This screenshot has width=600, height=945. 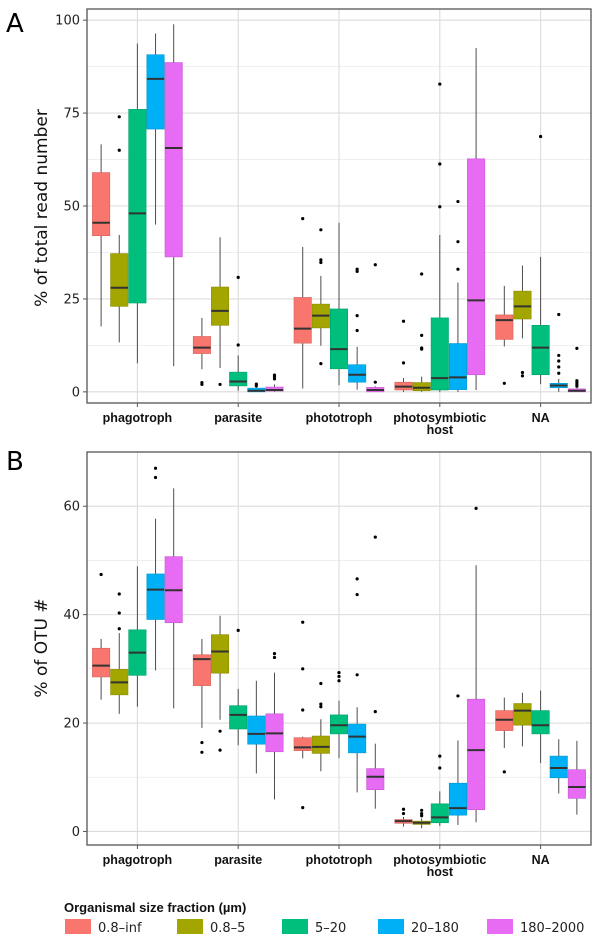 I want to click on y-tick-label: 100, so click(x=67, y=21).